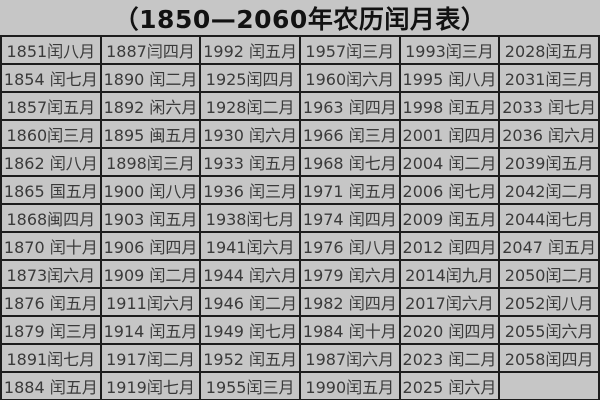 Image resolution: width=600 pixels, height=400 pixels. Describe the element at coordinates (250, 162) in the screenshot. I see `table-cell: 1933 闰五月` at that location.